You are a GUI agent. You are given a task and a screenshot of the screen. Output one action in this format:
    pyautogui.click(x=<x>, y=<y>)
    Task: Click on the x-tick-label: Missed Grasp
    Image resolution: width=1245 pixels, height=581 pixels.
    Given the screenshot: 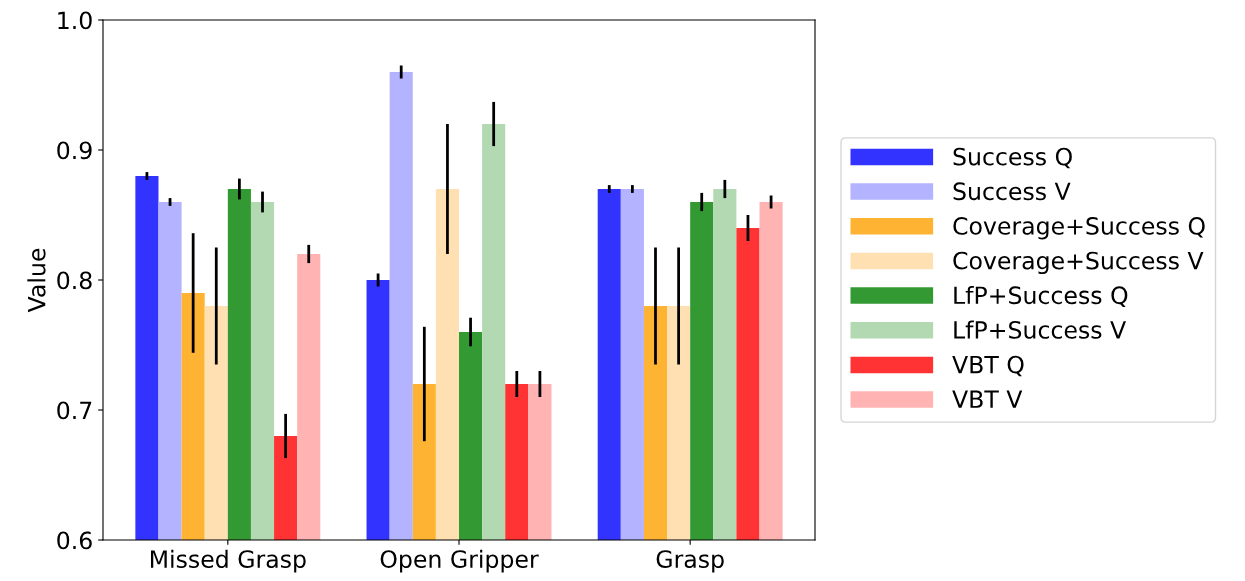 What is the action you would take?
    pyautogui.click(x=228, y=561)
    